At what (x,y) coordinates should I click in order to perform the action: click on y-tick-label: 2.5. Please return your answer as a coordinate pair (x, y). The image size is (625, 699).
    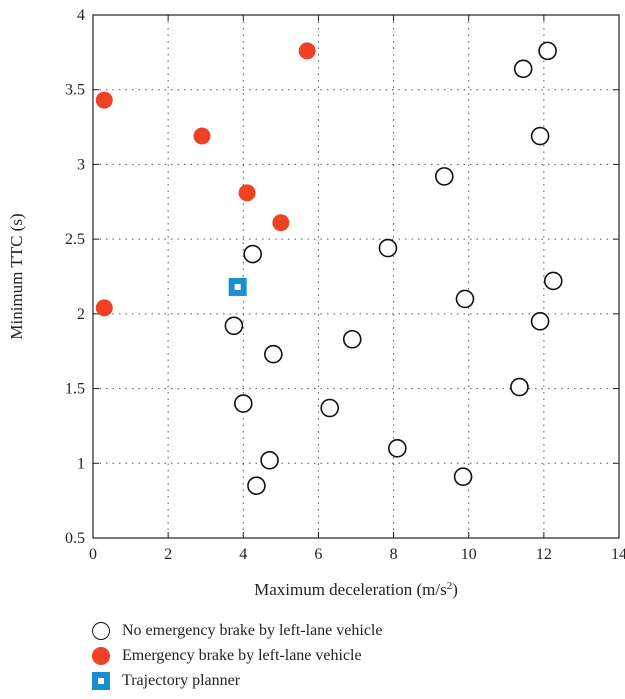
    Looking at the image, I should click on (75, 239).